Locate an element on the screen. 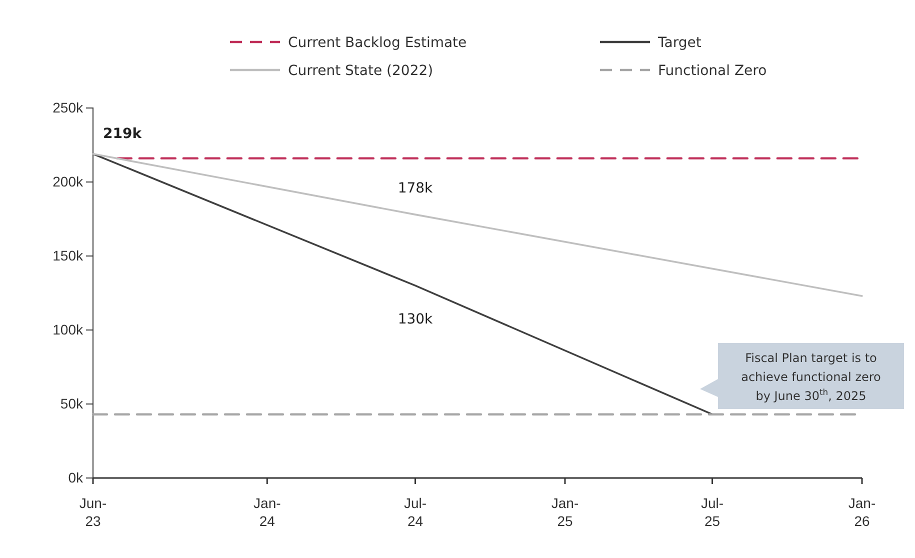 The image size is (915, 558). legend-label: Functional Zero is located at coordinates (712, 71).